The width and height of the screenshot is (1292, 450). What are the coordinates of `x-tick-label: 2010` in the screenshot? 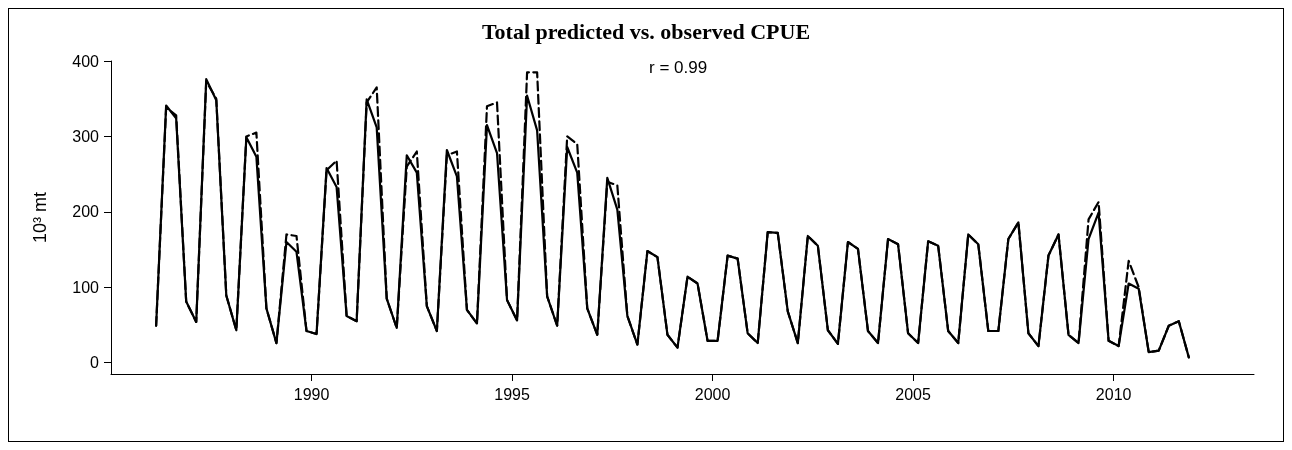 It's located at (1113, 394).